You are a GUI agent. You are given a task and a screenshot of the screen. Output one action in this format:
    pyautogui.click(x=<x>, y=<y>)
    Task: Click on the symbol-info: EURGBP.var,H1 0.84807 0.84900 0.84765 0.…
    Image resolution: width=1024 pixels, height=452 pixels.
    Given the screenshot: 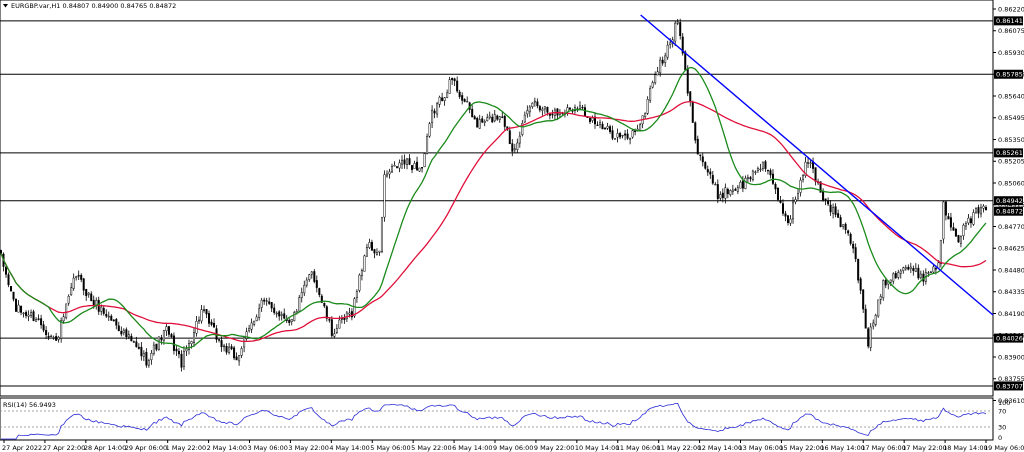 What is the action you would take?
    pyautogui.click(x=93, y=6)
    